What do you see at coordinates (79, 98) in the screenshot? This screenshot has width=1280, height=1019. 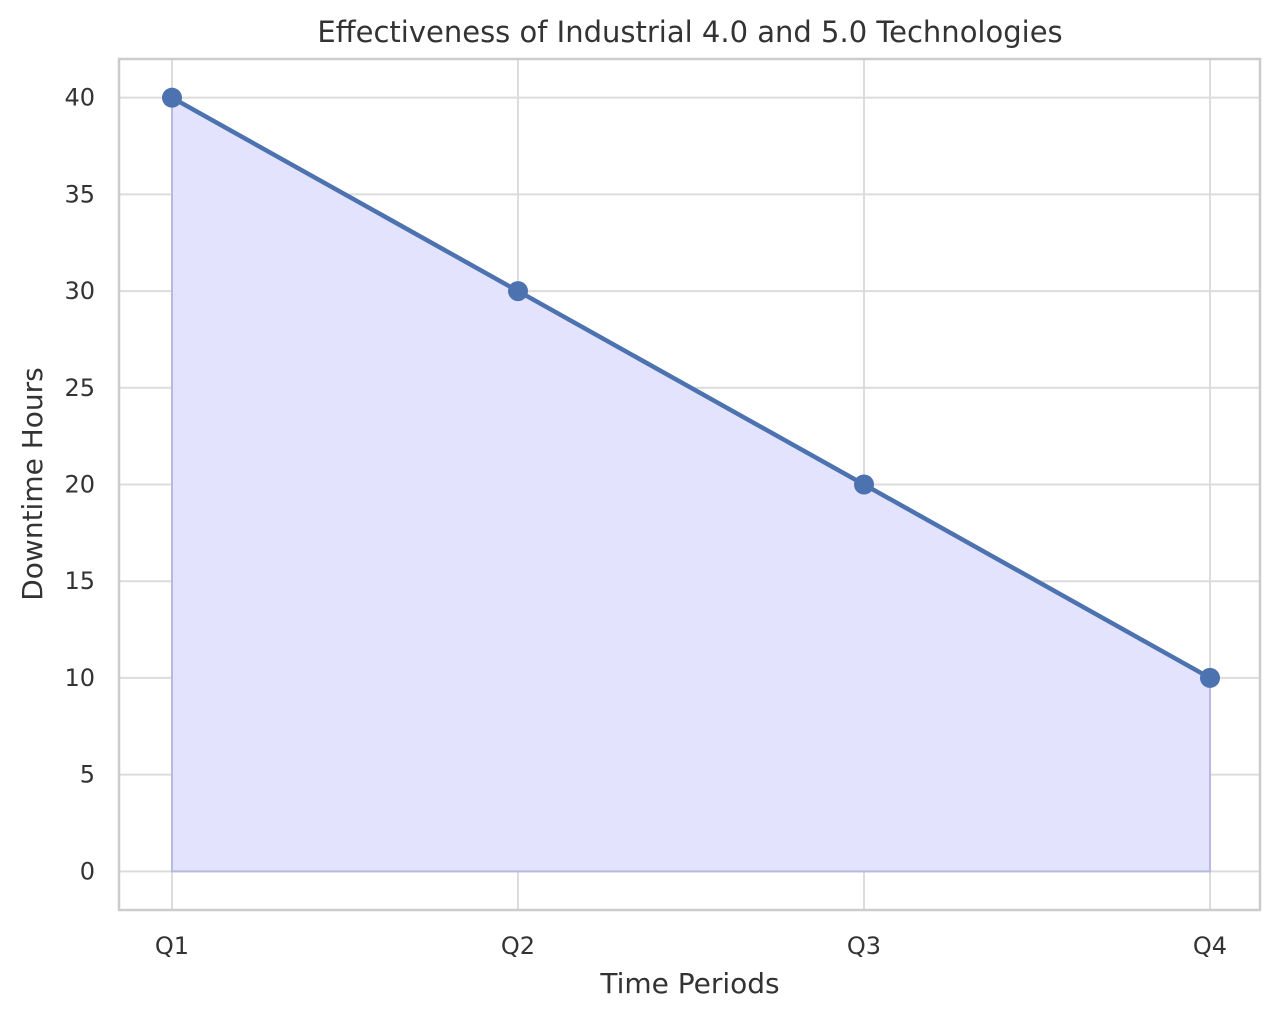 I see `y-tick-label: 40` at bounding box center [79, 98].